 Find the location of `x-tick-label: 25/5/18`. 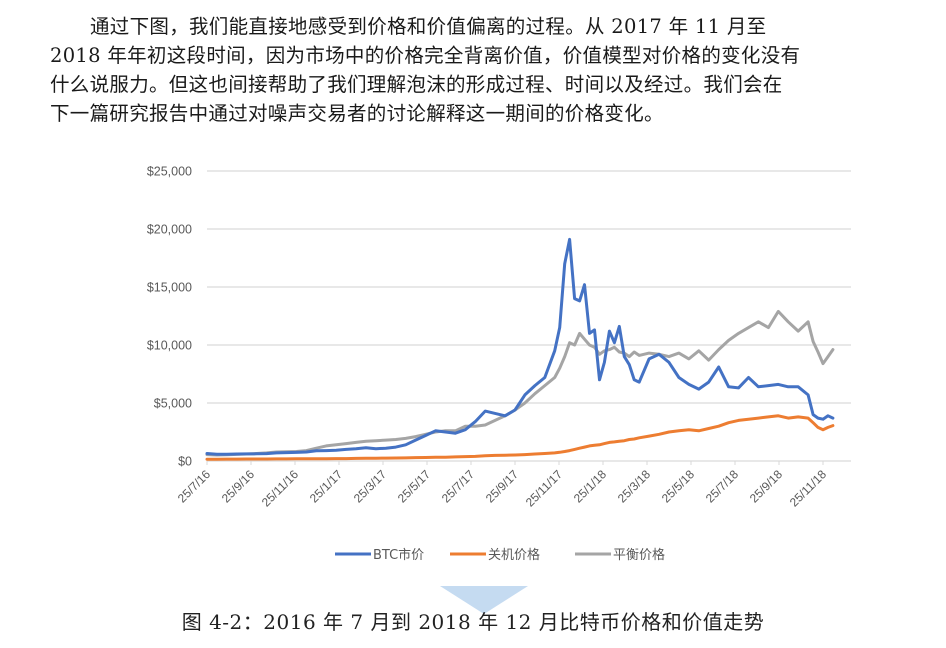

x-tick-label: 25/5/18 is located at coordinates (678, 486).